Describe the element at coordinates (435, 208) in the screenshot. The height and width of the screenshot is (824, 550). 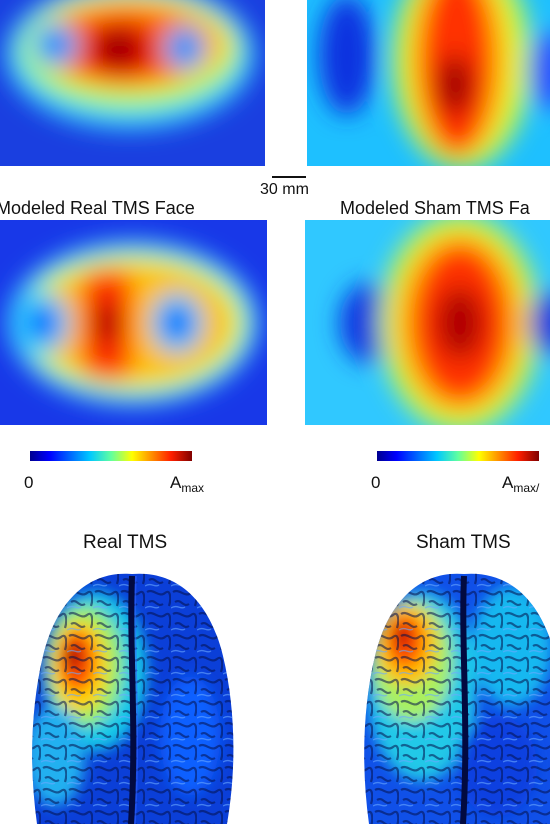
I see `sham-face-label: Modeled Sham TMS Fa` at that location.